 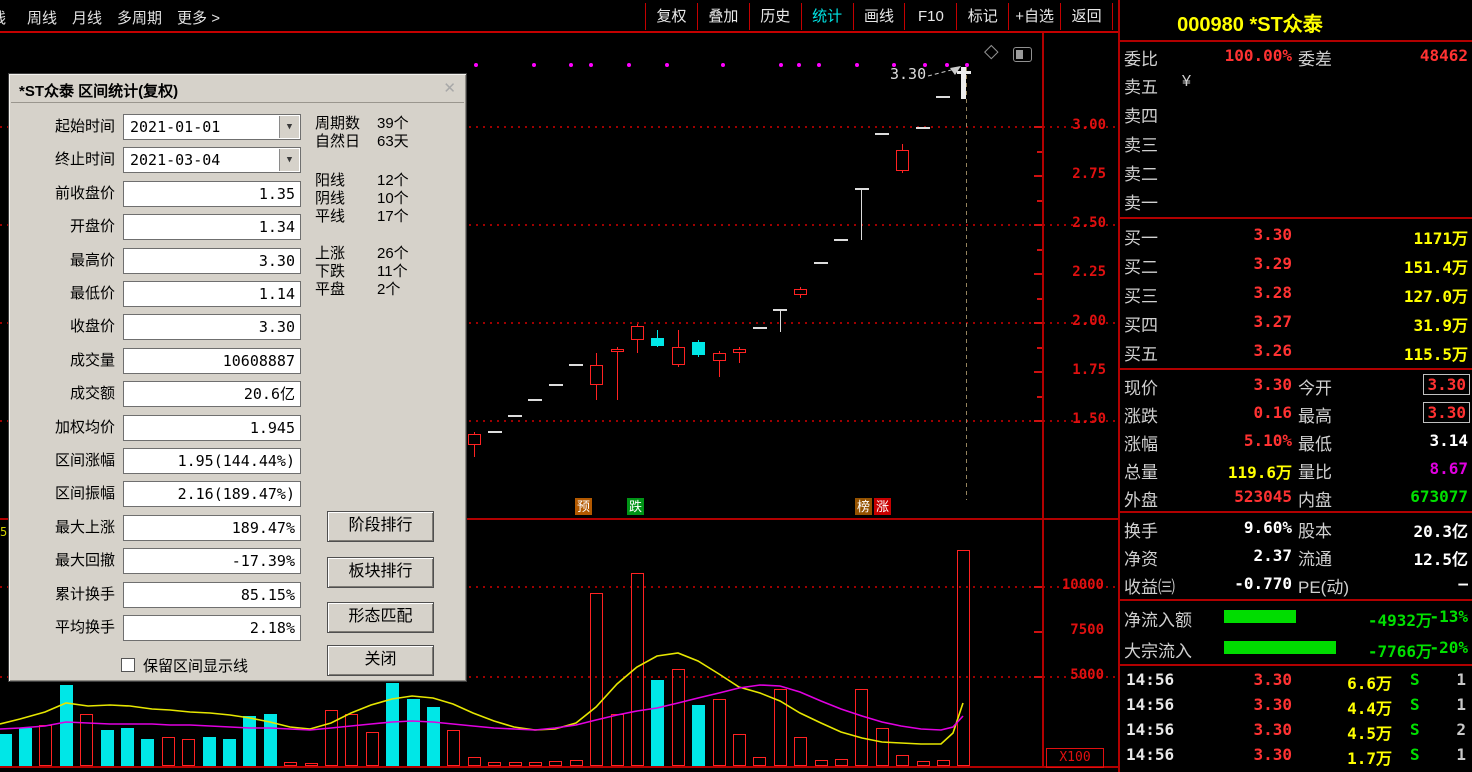 I want to click on price-tick-label: 2.75, so click(x=1089, y=174).